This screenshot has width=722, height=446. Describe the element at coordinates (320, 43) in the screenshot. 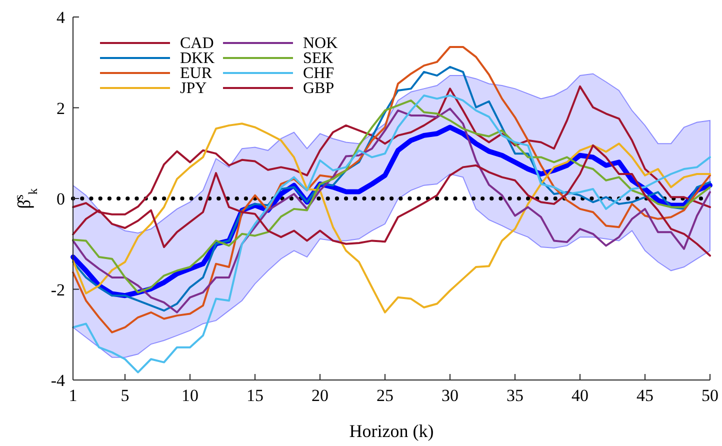

I see `legend-label: NOK` at that location.